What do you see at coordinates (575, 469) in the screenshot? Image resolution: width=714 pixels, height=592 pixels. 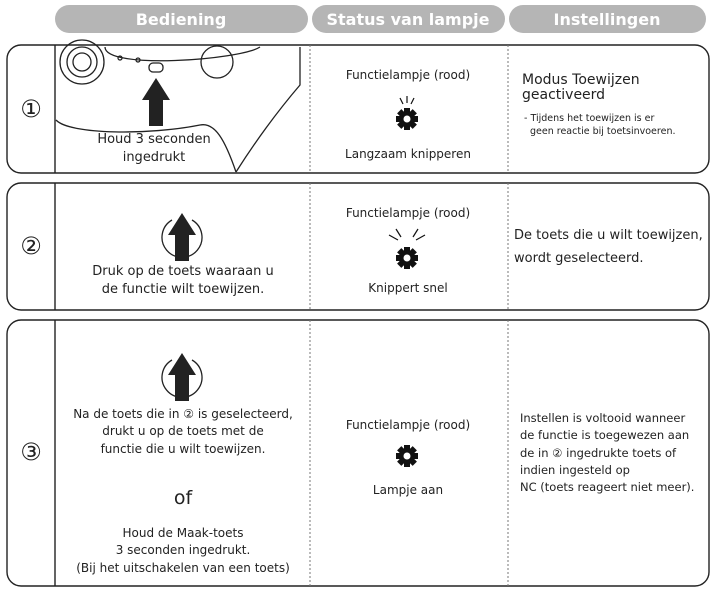 I see `line: indien ingesteld op` at bounding box center [575, 469].